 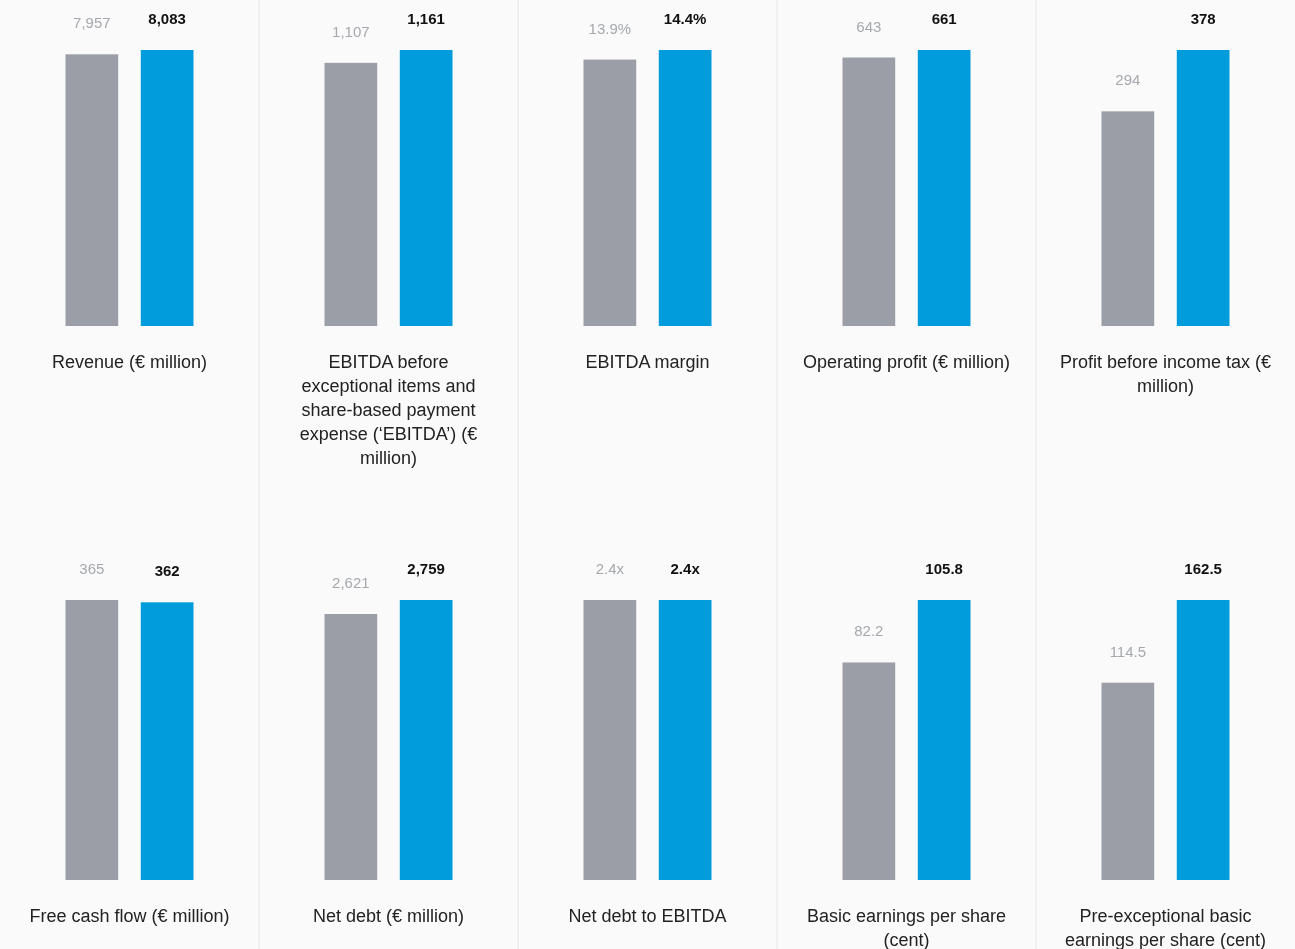 What do you see at coordinates (1165, 927) in the screenshot?
I see `text: Pre-exceptional basic earnings per share (cent)` at bounding box center [1165, 927].